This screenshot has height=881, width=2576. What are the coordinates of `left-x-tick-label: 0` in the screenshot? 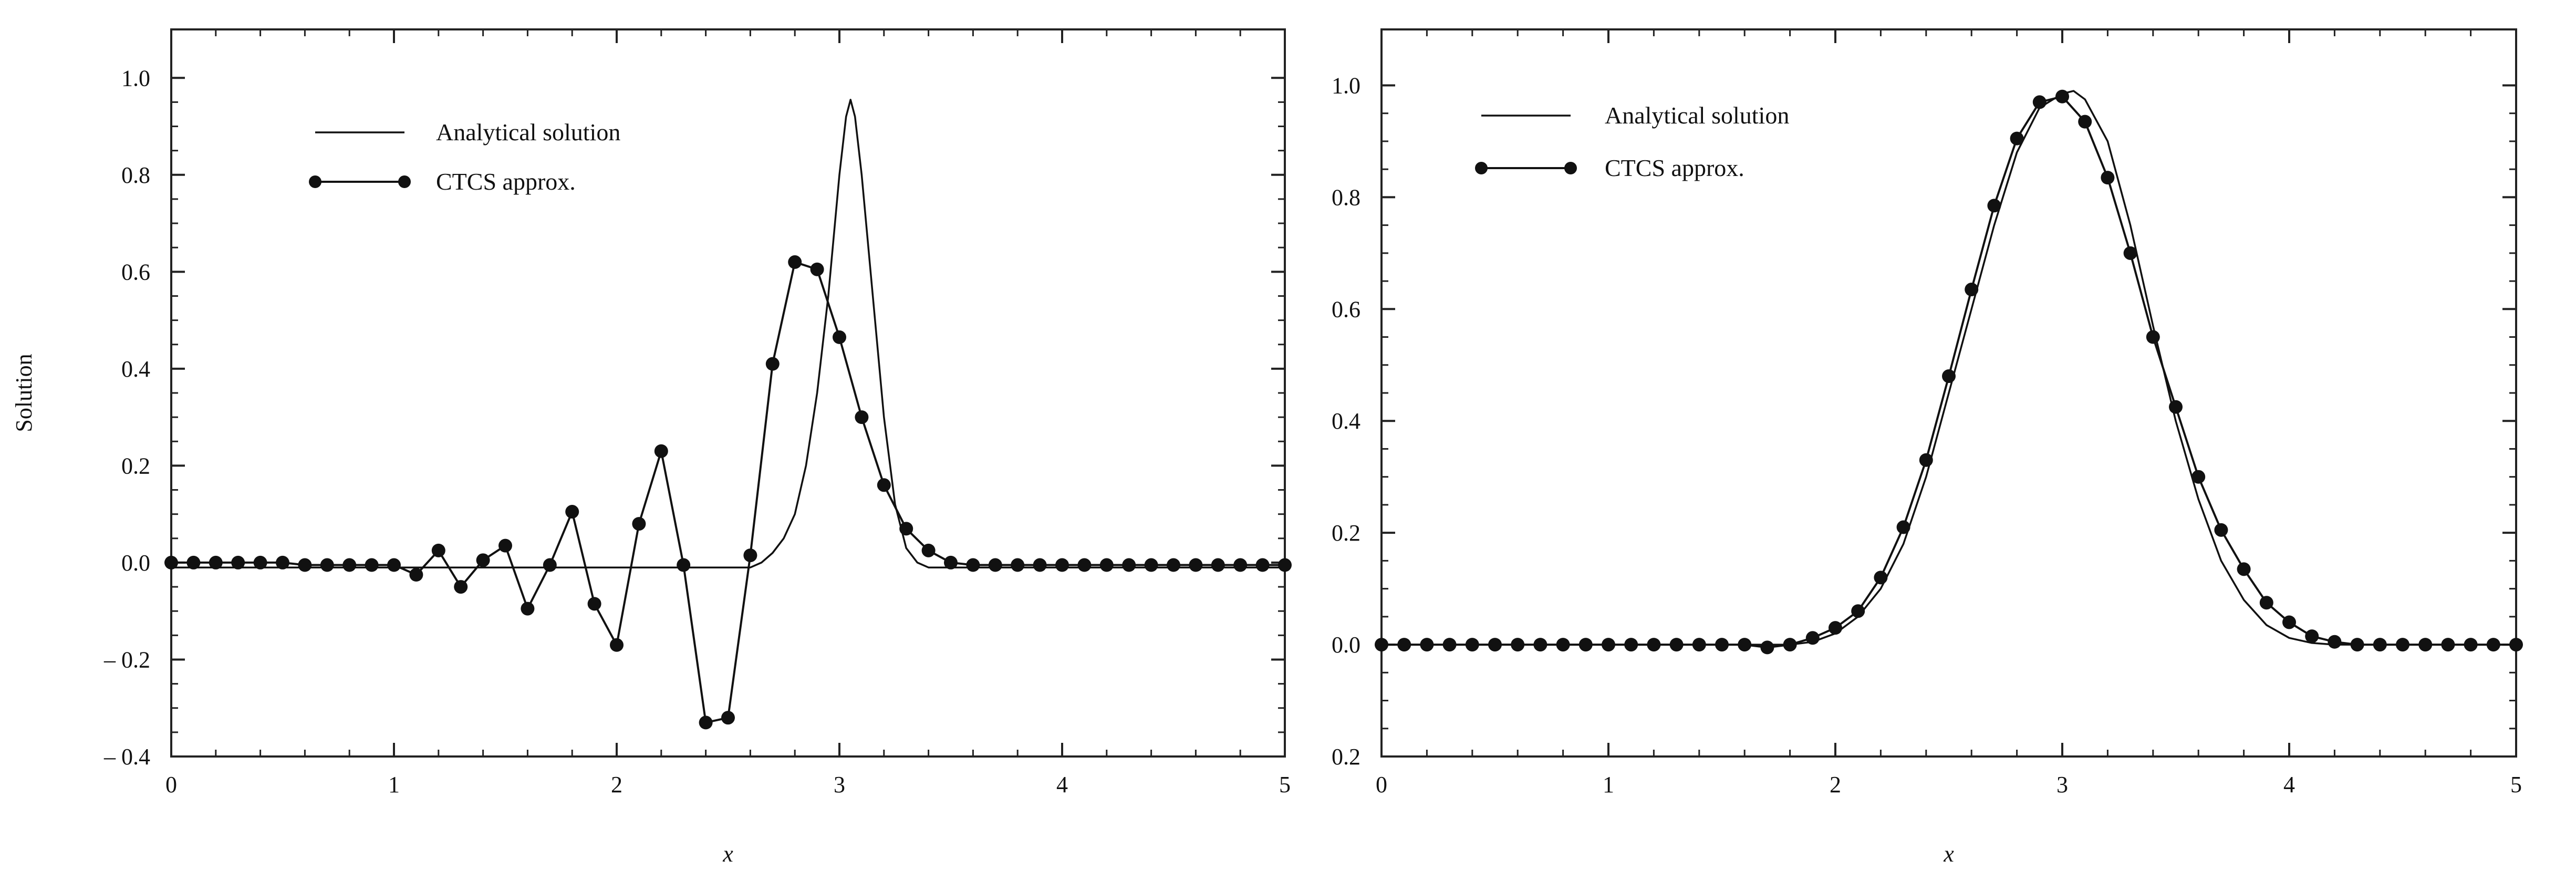 It's located at (171, 785).